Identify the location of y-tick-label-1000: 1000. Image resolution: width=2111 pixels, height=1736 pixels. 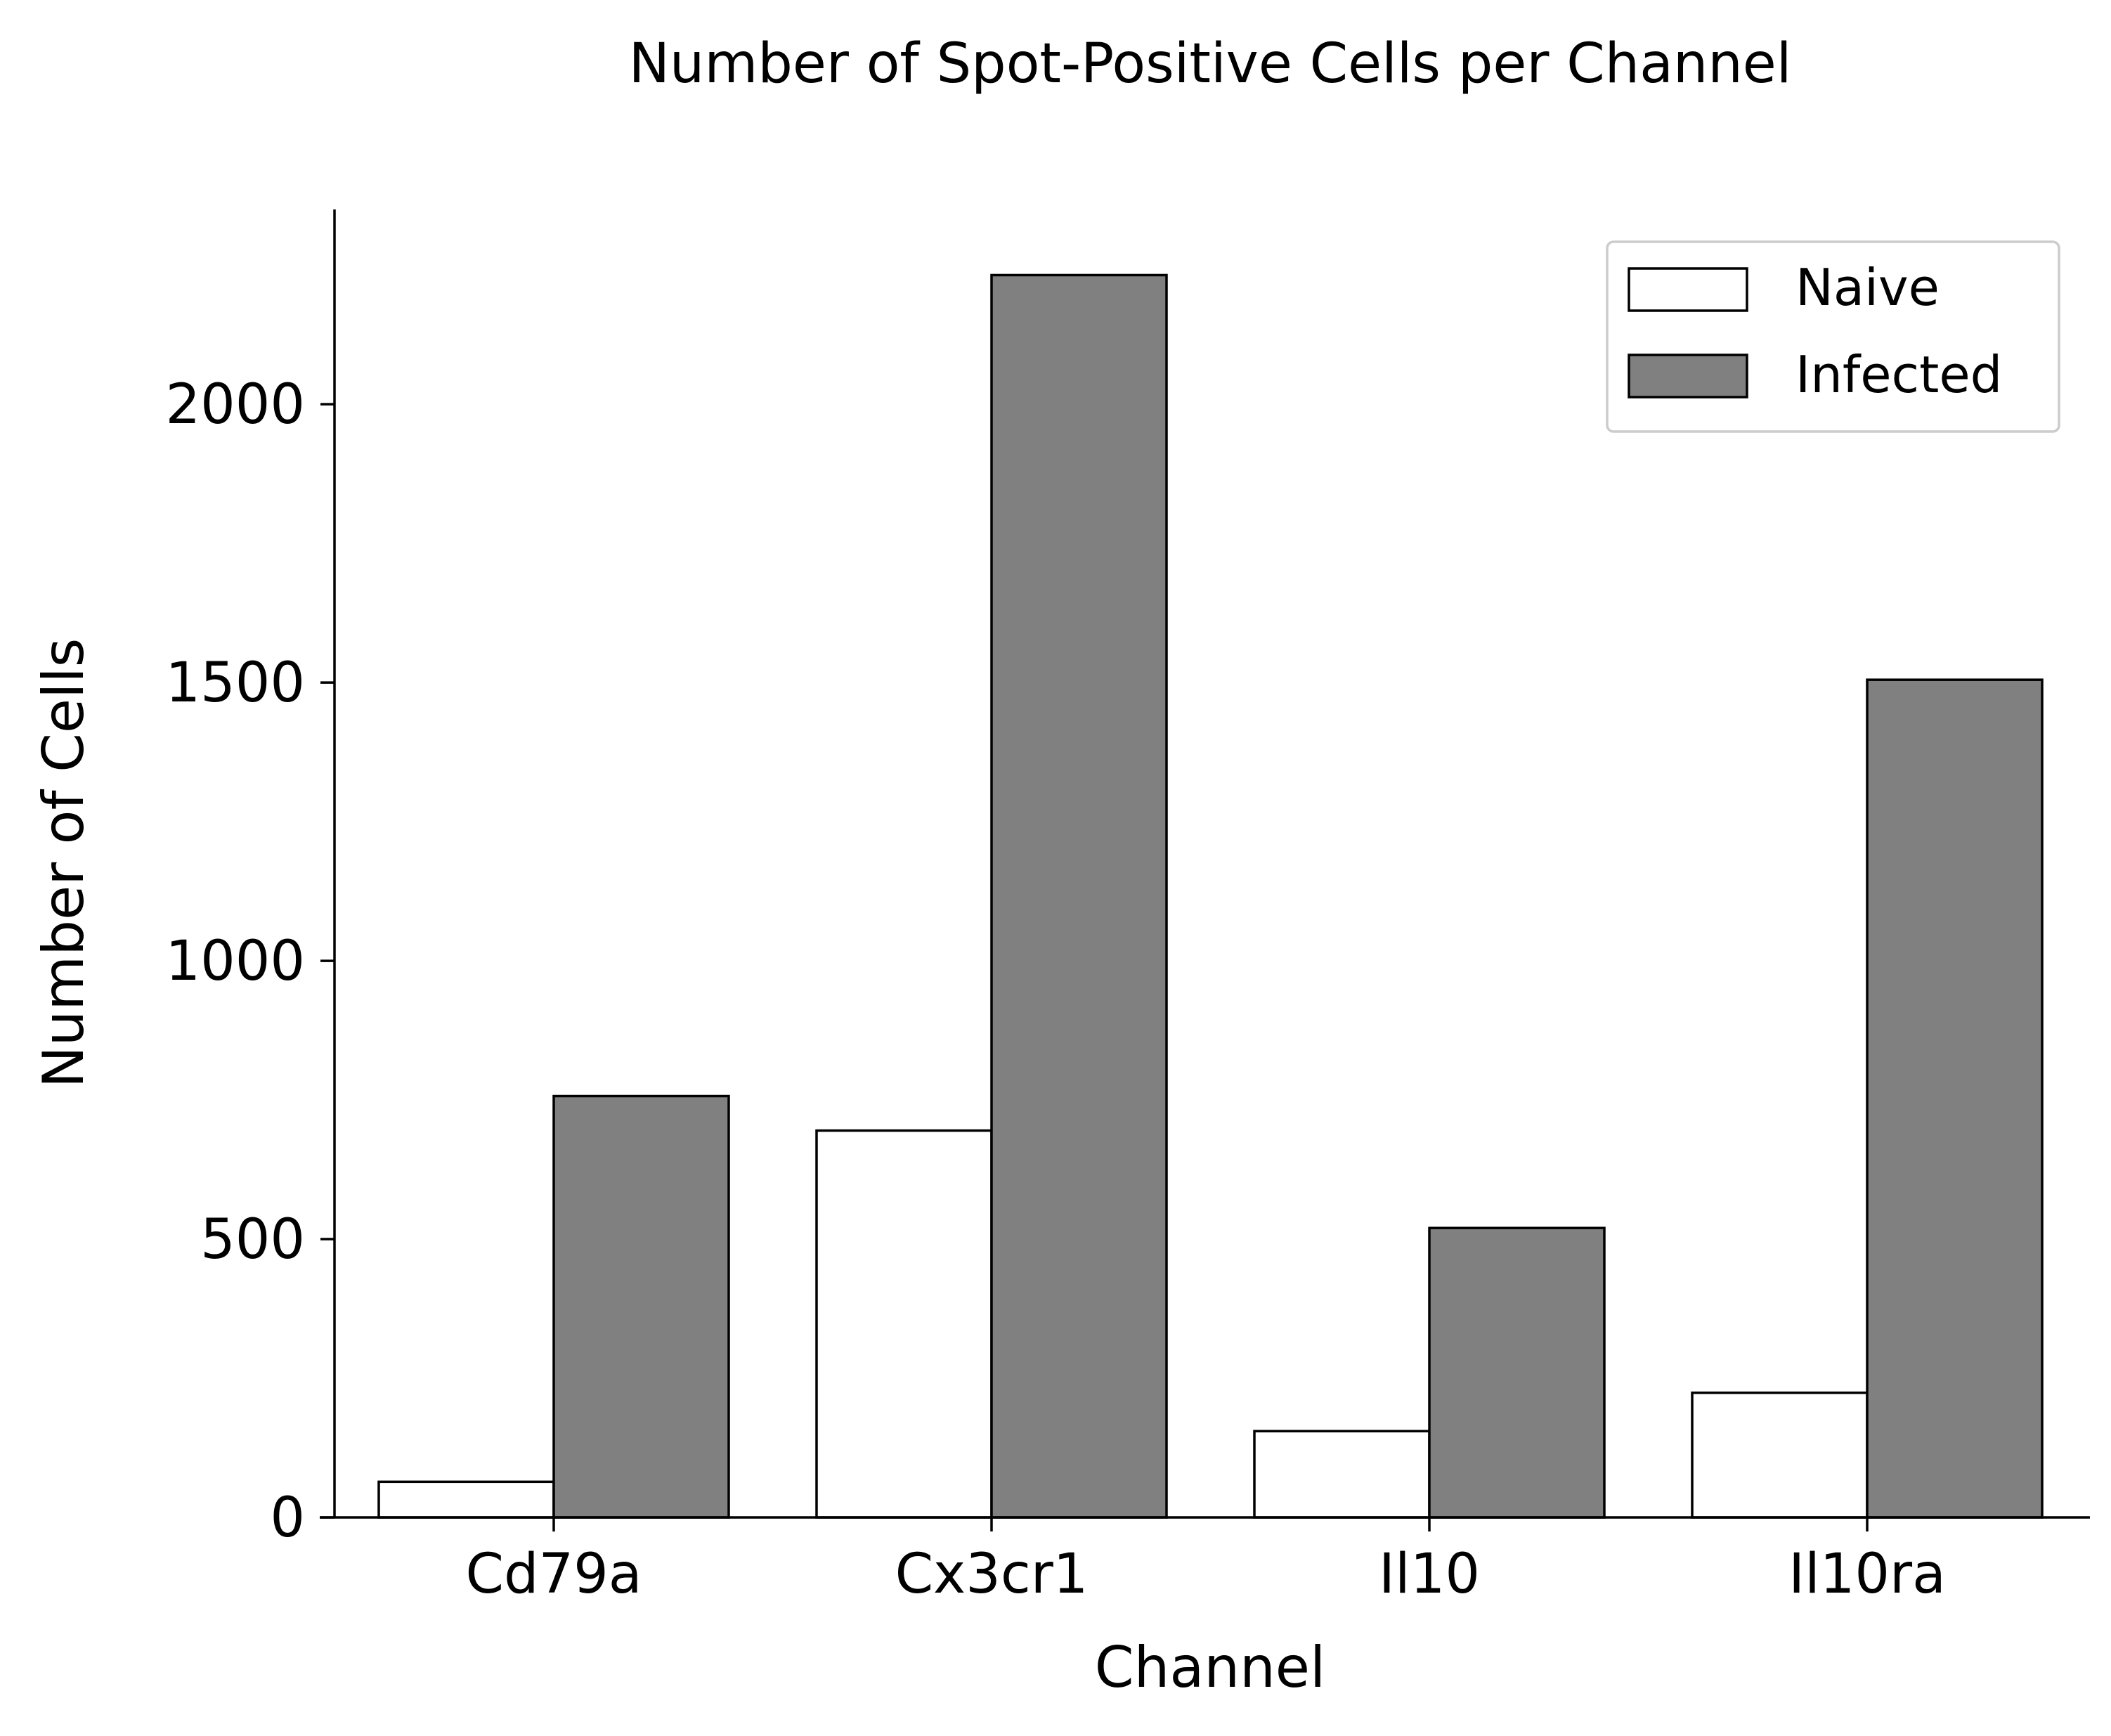
(235, 961).